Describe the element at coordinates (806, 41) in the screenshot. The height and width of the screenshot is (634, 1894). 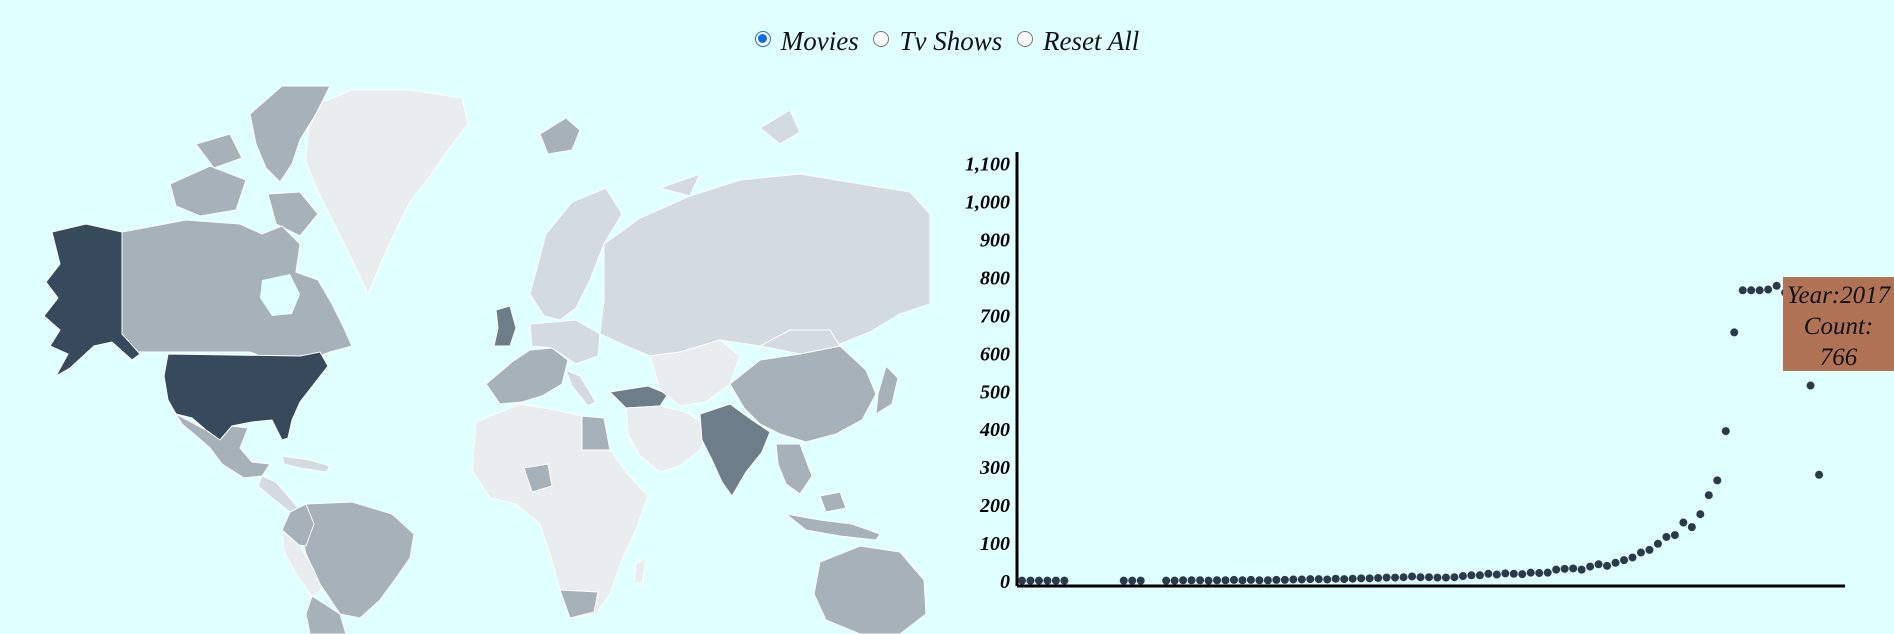
I see `movies-option: Movies` at that location.